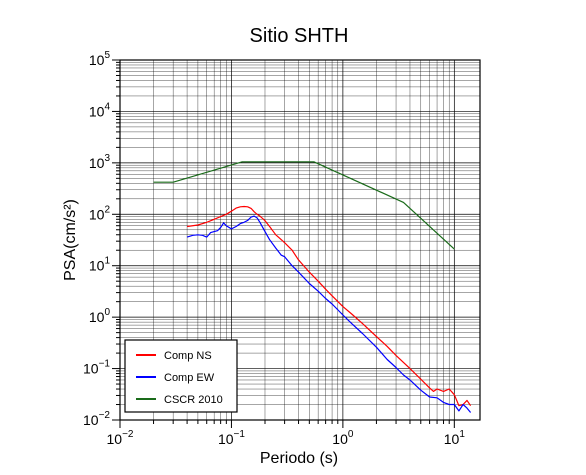 The width and height of the screenshot is (586, 475). What do you see at coordinates (189, 378) in the screenshot?
I see `legend-label: Comp EW` at bounding box center [189, 378].